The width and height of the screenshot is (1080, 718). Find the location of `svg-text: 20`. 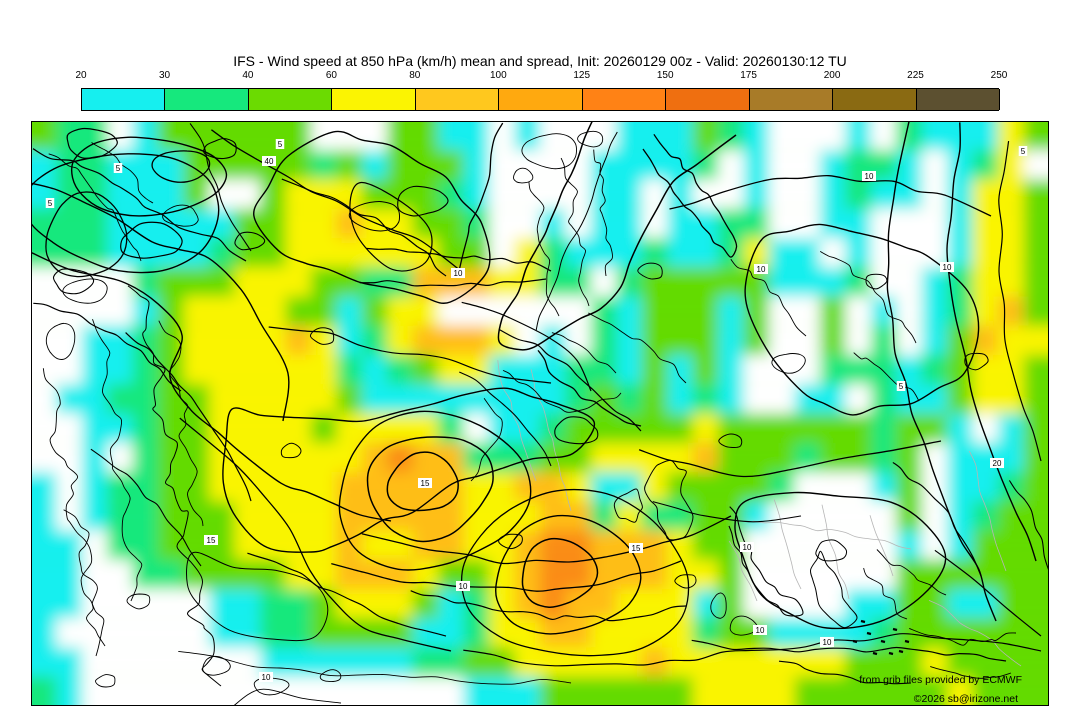

svg-text: 20 is located at coordinates (997, 463).